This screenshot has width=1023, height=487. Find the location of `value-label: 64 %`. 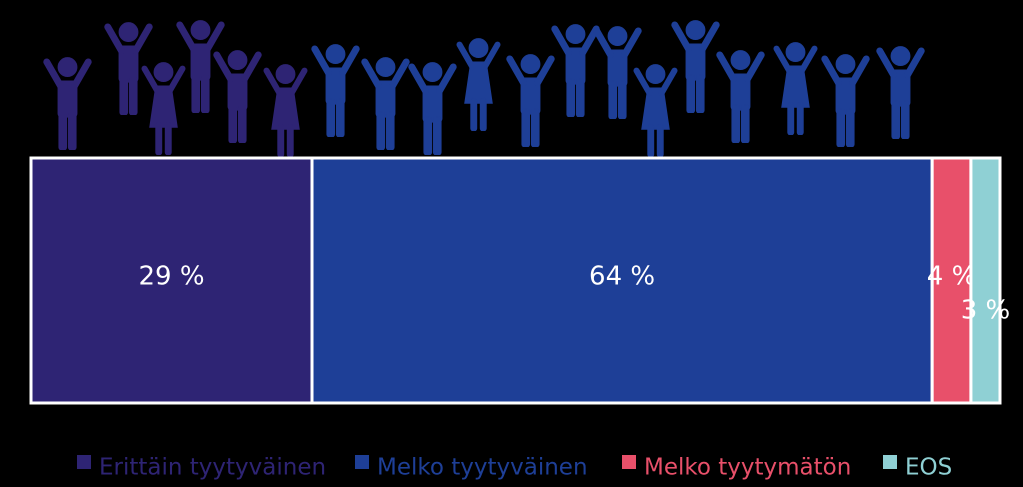

value-label: 64 % is located at coordinates (622, 277).